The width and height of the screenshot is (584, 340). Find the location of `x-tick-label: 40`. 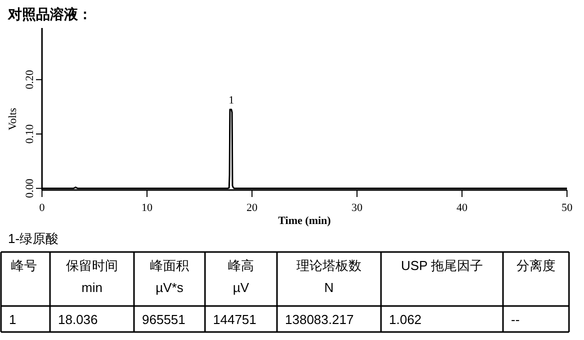

x-tick-label: 40 is located at coordinates (462, 208).